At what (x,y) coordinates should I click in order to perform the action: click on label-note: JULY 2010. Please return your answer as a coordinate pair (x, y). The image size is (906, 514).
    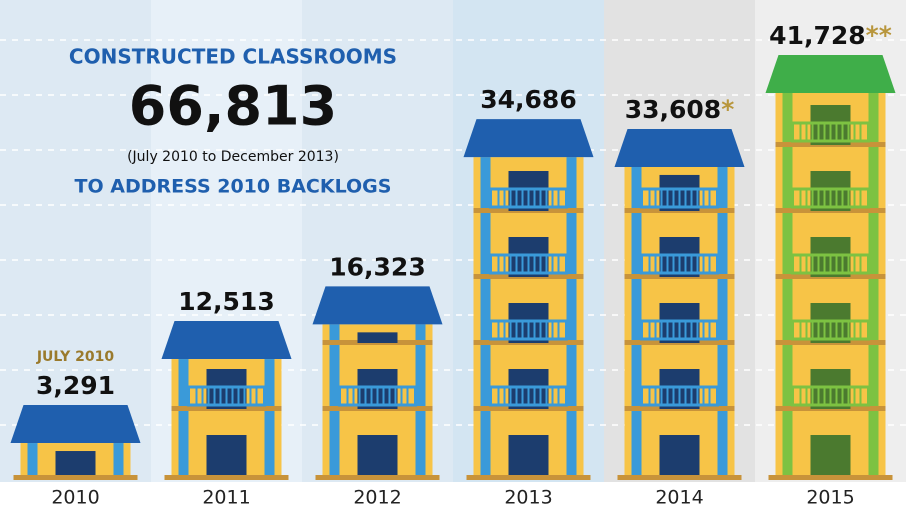
    Looking at the image, I should click on (75, 357).